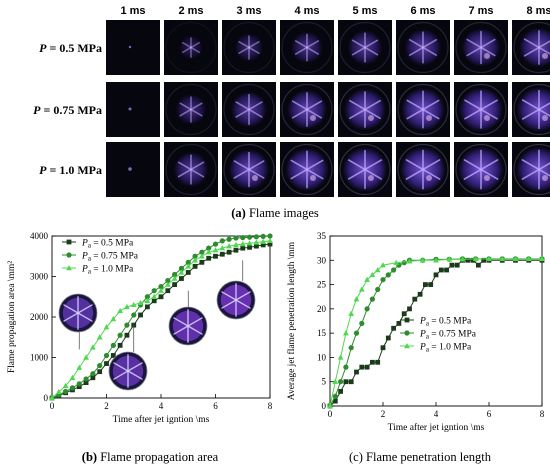 The width and height of the screenshot is (550, 469). What do you see at coordinates (322, 357) in the screenshot?
I see `y-tick-label: 10` at bounding box center [322, 357].